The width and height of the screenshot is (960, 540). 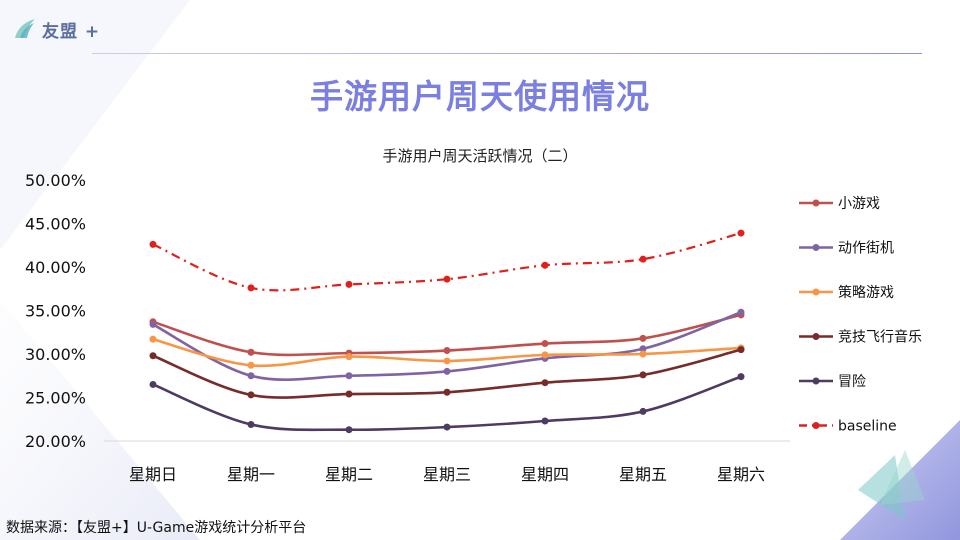 I want to click on legend-item: 动作街机, so click(x=846, y=249).